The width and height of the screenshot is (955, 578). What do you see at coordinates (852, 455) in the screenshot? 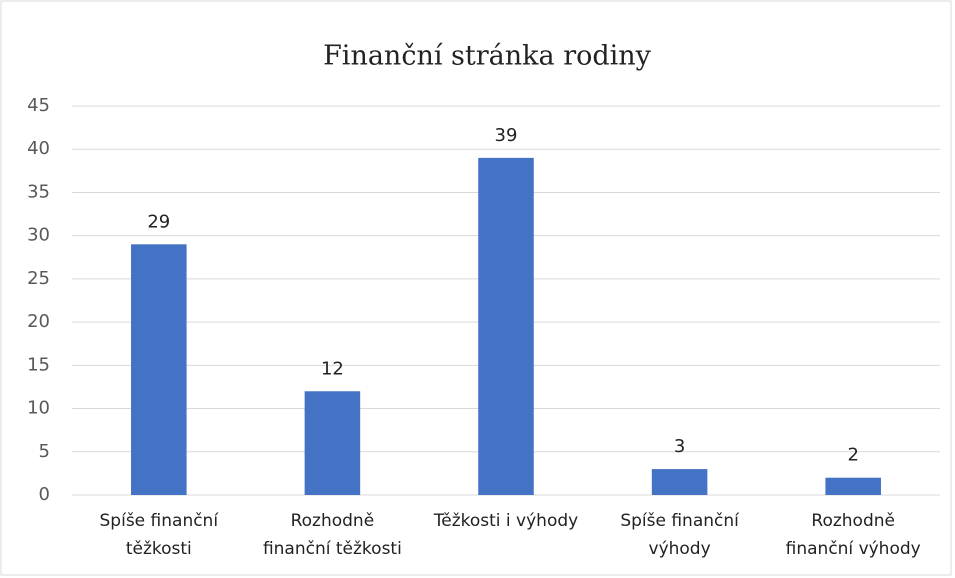
I see `data-label: 2` at bounding box center [852, 455].